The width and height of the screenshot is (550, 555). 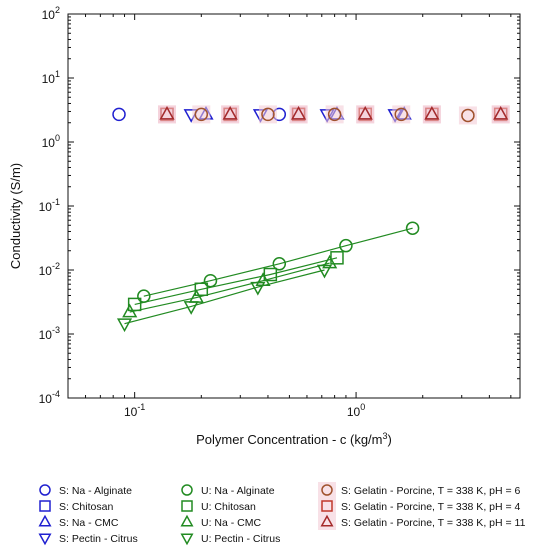 I want to click on y-tick-label: 10⁻², so click(x=49, y=269).